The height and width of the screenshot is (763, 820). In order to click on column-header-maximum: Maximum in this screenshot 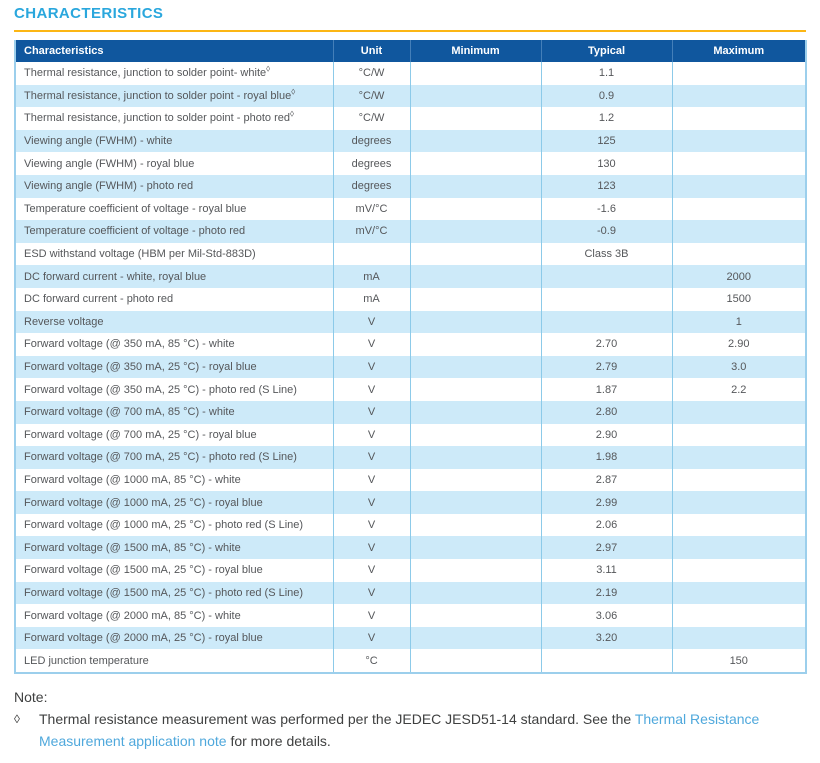, I will do `click(738, 51)`.